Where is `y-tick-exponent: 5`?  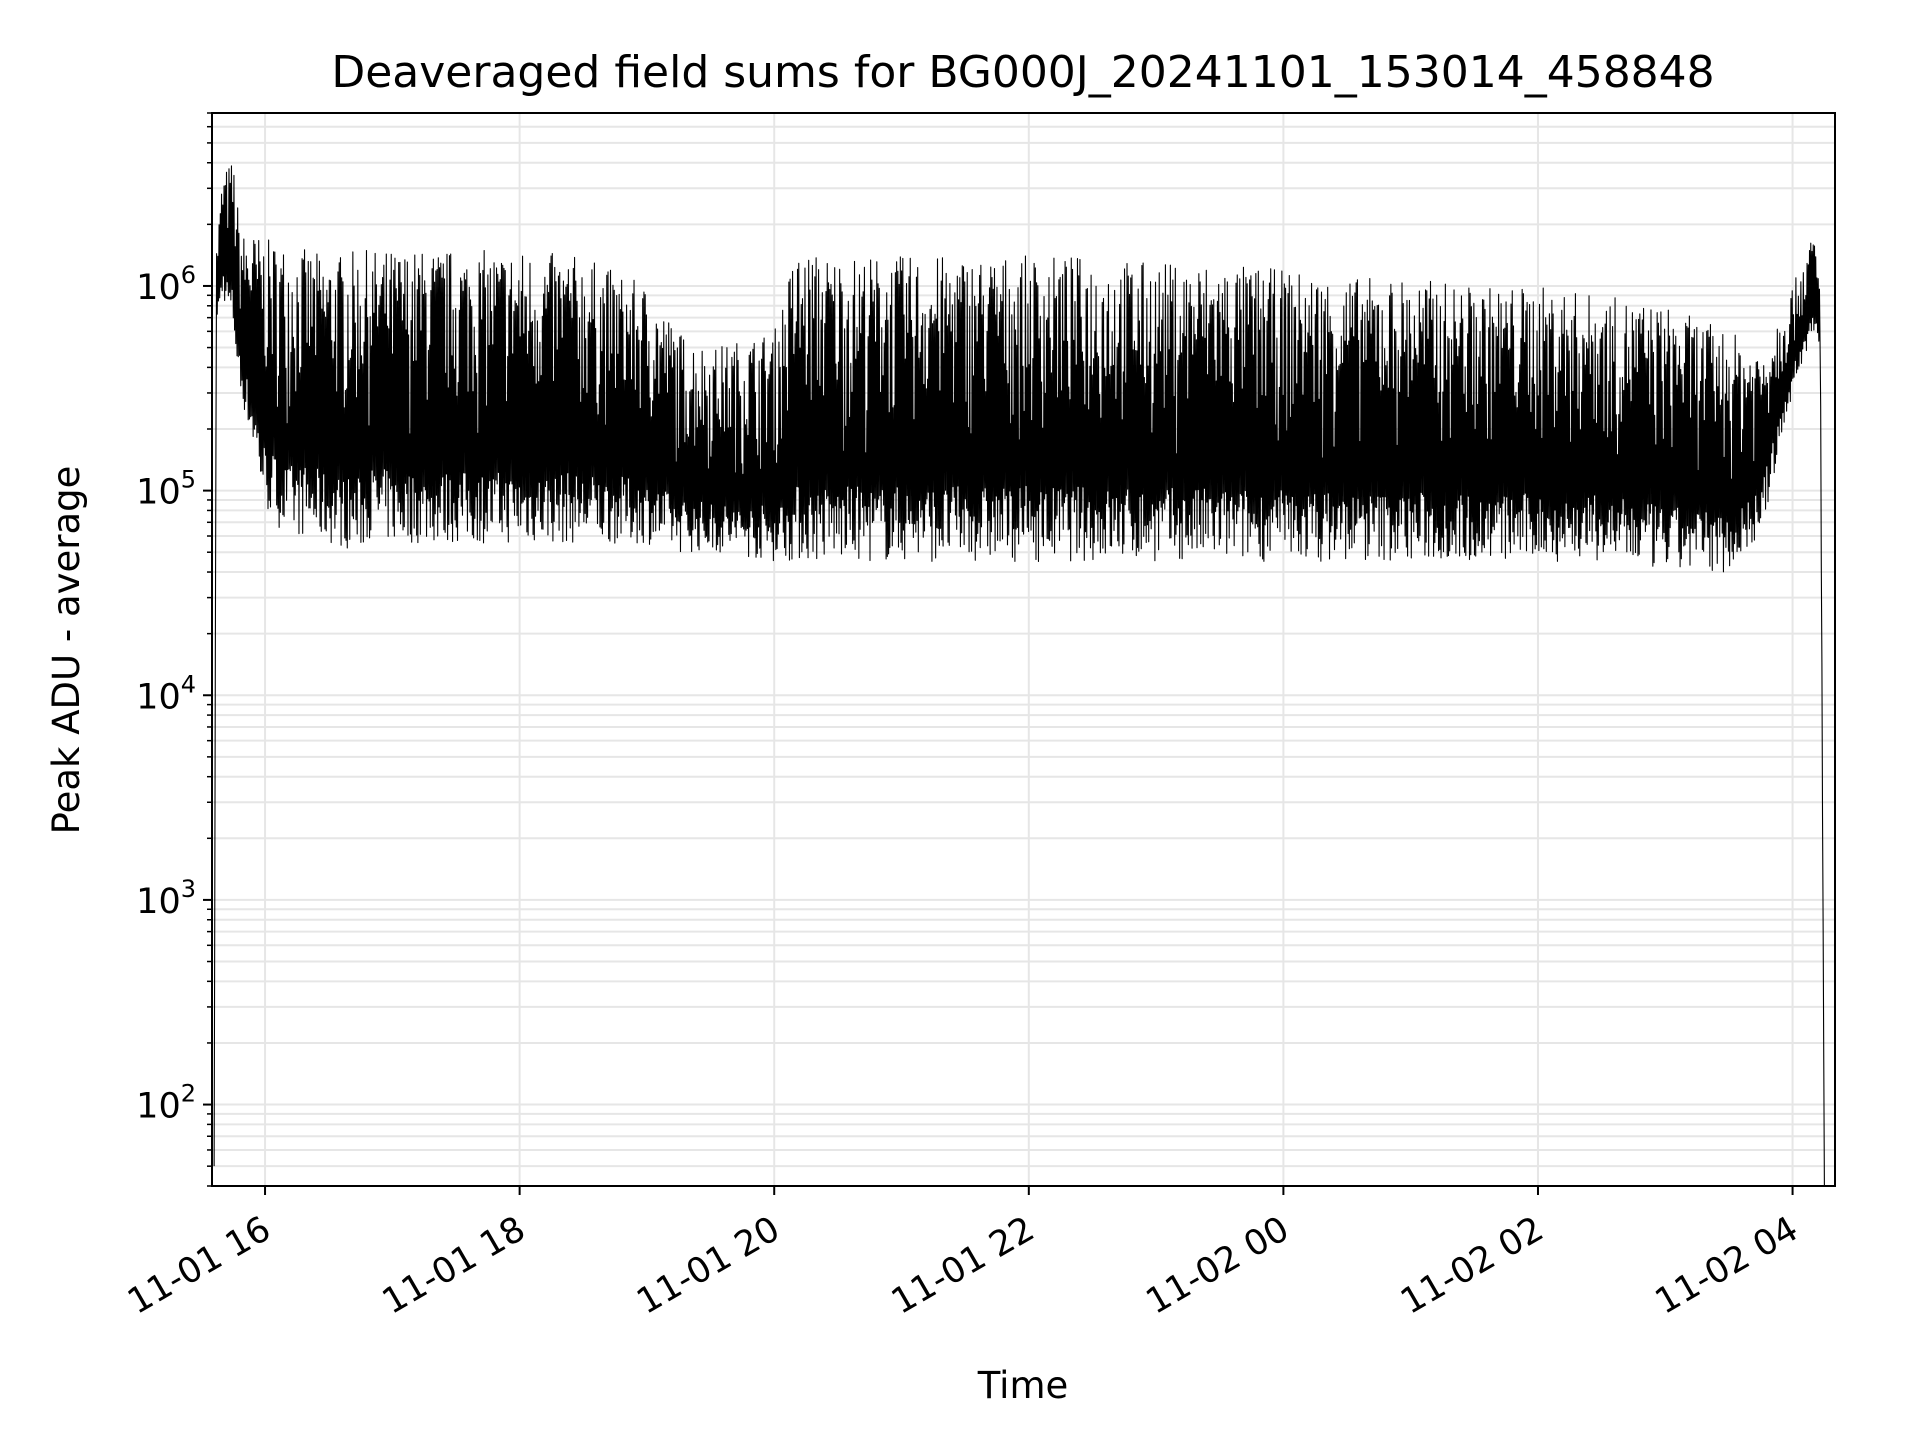 y-tick-exponent: 5 is located at coordinates (188, 480).